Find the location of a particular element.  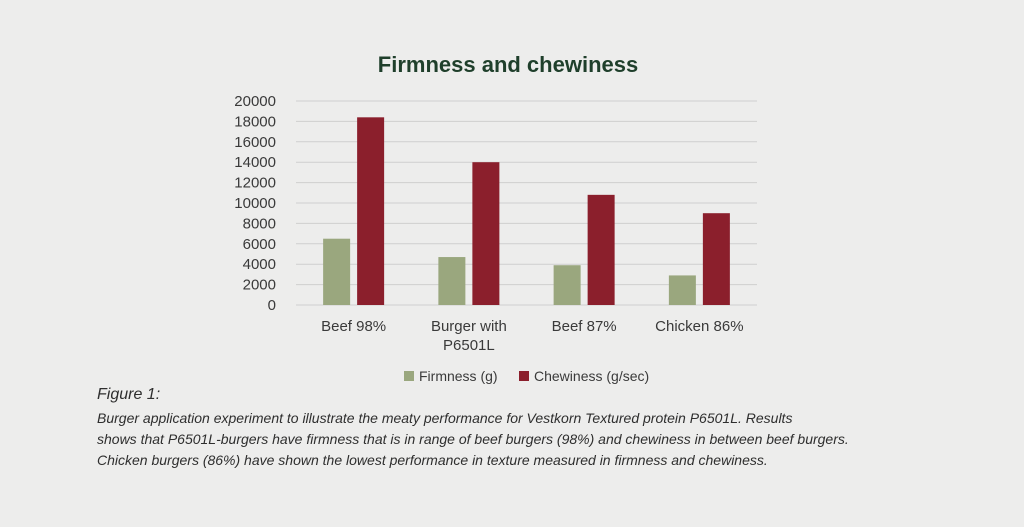

bars is located at coordinates (526, 211).